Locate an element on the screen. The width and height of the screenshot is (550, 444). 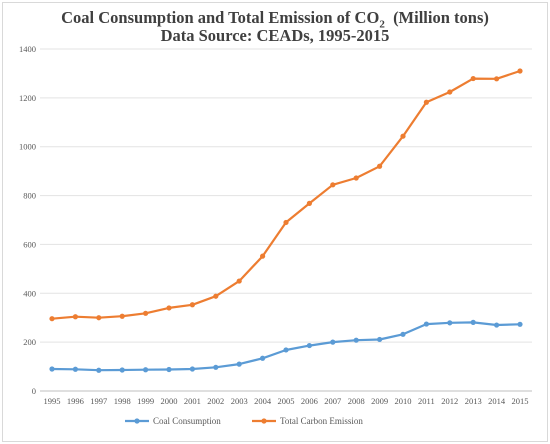
x-tick-label: 2001 is located at coordinates (192, 401).